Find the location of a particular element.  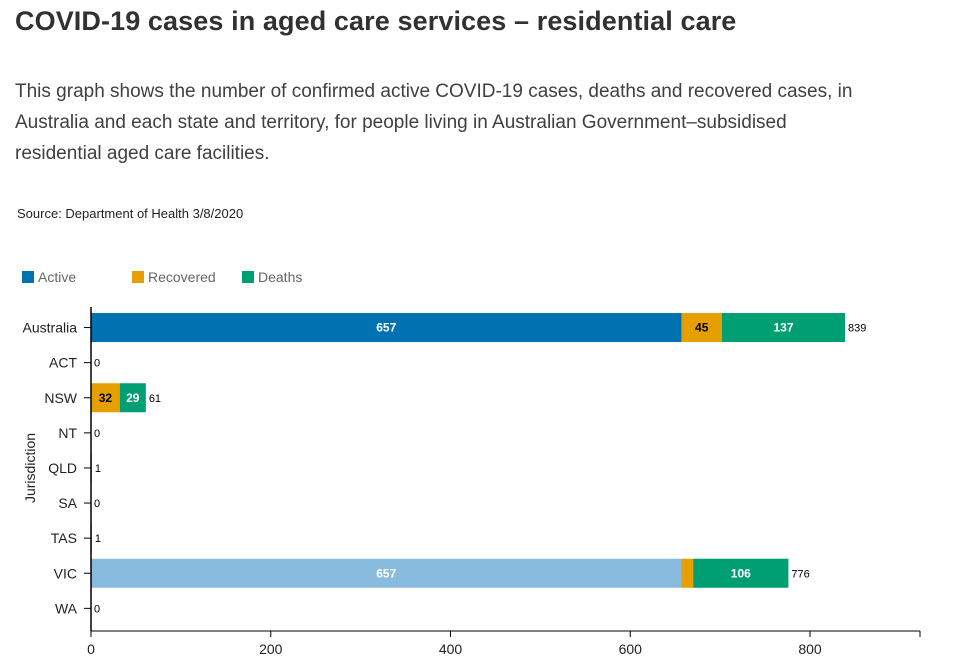

bar-nsw-deaths is located at coordinates (132, 398).